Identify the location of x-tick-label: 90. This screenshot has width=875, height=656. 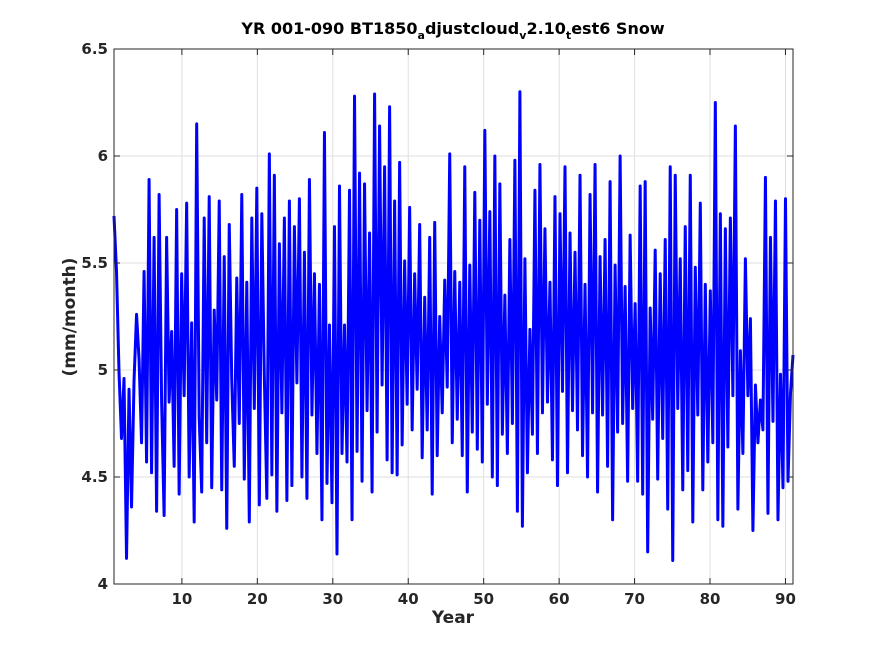
(785, 599).